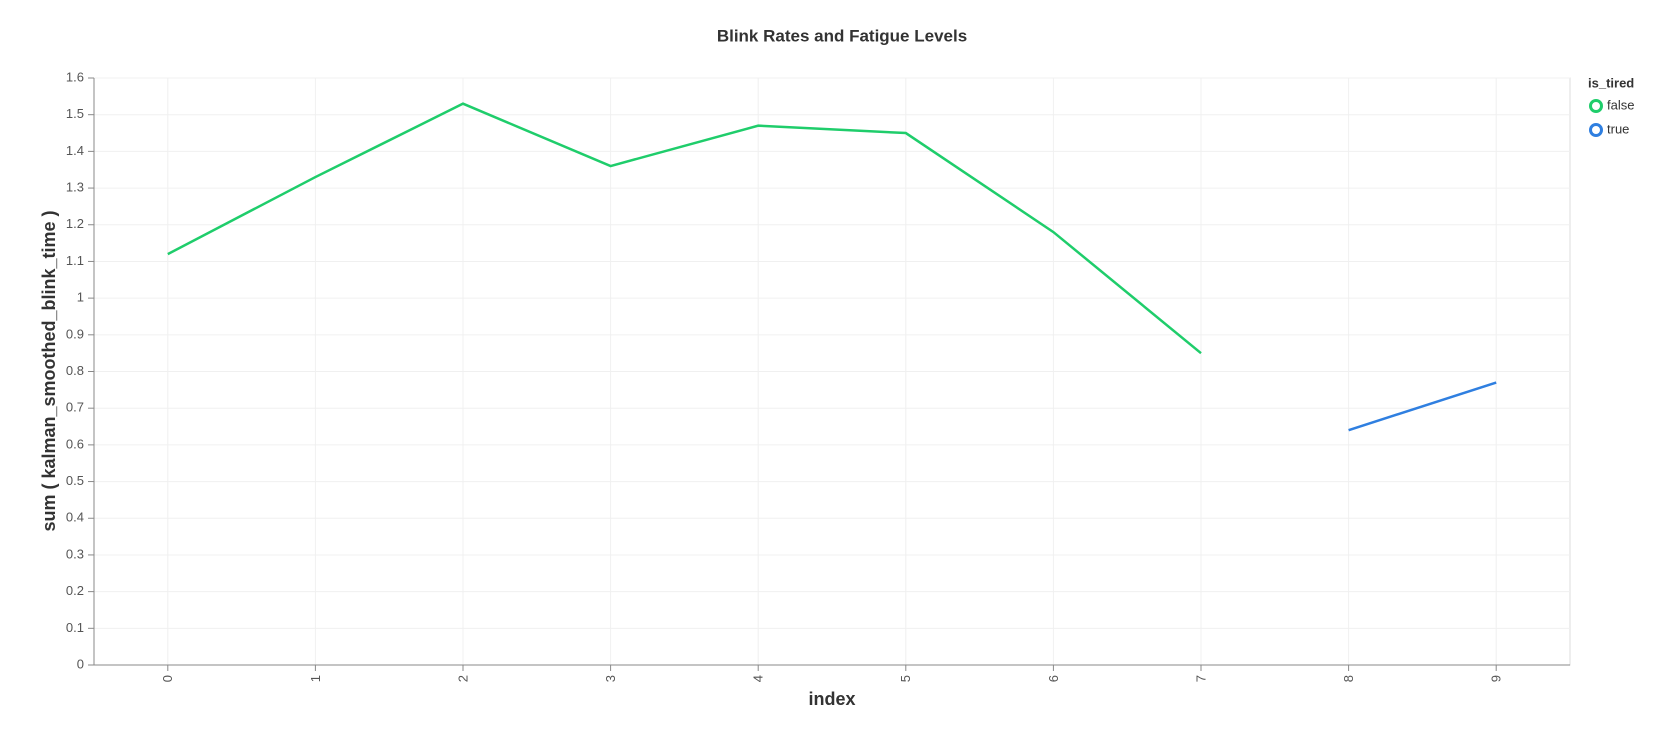 This screenshot has height=737, width=1672. What do you see at coordinates (1620, 104) in the screenshot?
I see `legend-label: false` at bounding box center [1620, 104].